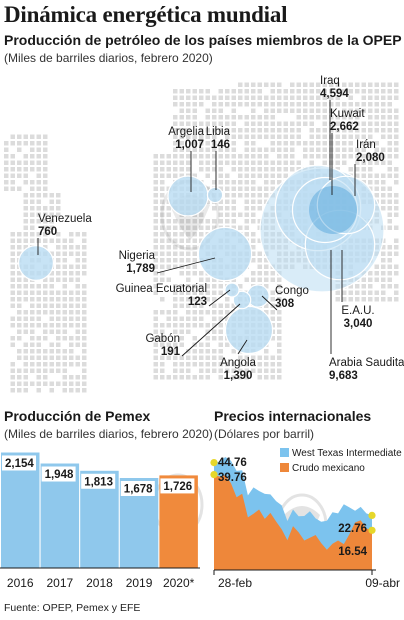  I want to click on country-value-iran: 2,080, so click(370, 158).